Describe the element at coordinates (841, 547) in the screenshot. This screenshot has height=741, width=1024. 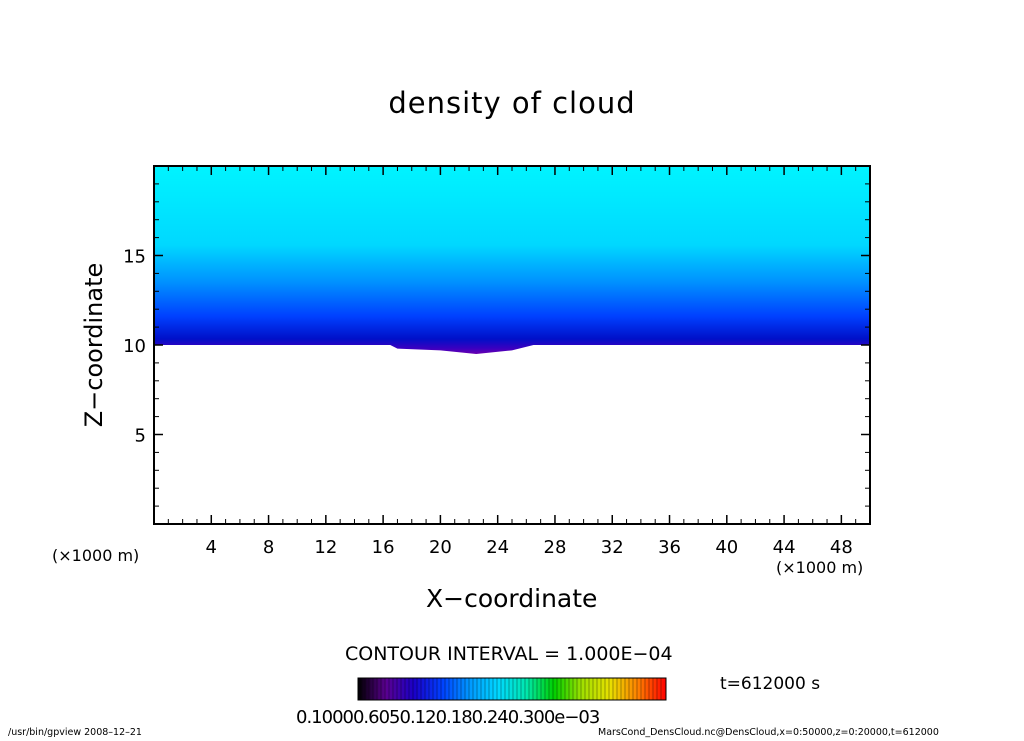
I see `x-tick-label: 48` at that location.